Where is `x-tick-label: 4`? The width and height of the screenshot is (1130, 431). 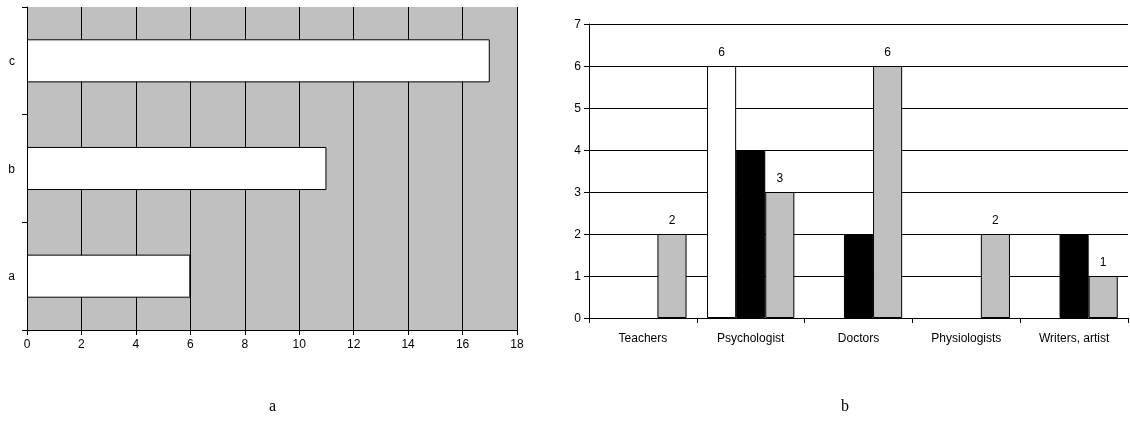
x-tick-label: 4 is located at coordinates (136, 344).